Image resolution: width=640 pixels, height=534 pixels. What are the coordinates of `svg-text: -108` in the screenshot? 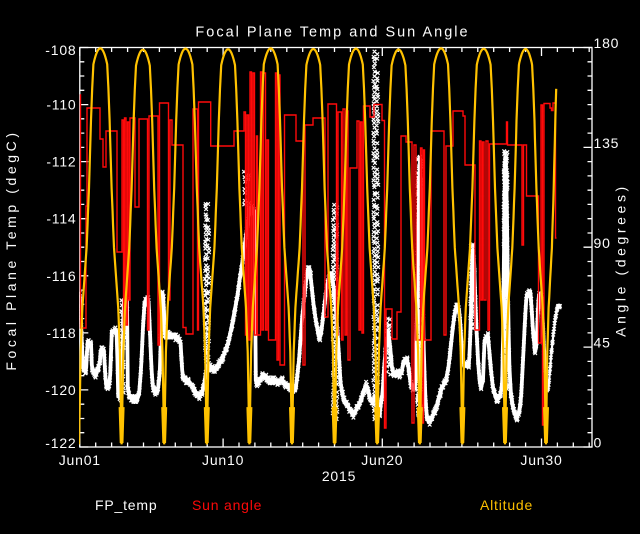 It's located at (60, 50).